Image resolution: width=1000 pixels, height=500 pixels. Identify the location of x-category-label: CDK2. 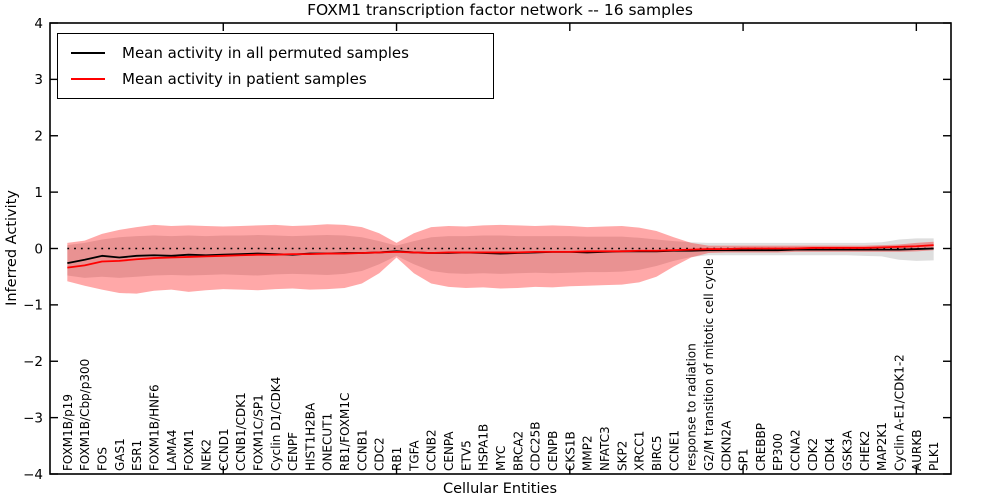
(813, 454).